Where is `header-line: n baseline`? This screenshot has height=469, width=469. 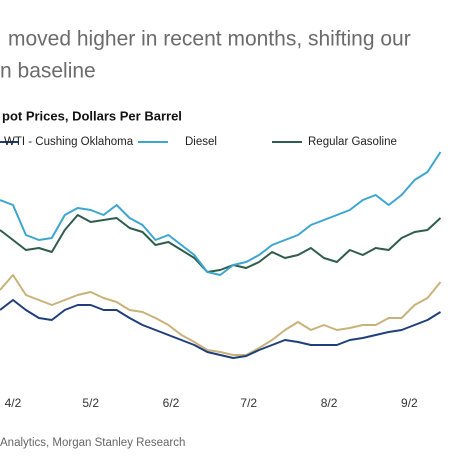
header-line: n baseline is located at coordinates (48, 71).